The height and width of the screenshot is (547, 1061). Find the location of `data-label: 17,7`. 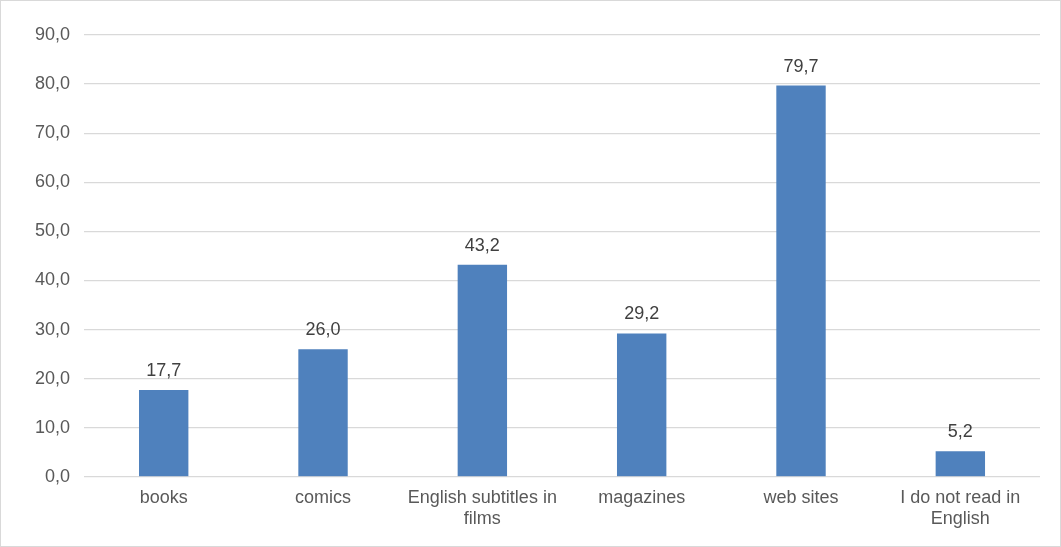

data-label: 17,7 is located at coordinates (164, 369).